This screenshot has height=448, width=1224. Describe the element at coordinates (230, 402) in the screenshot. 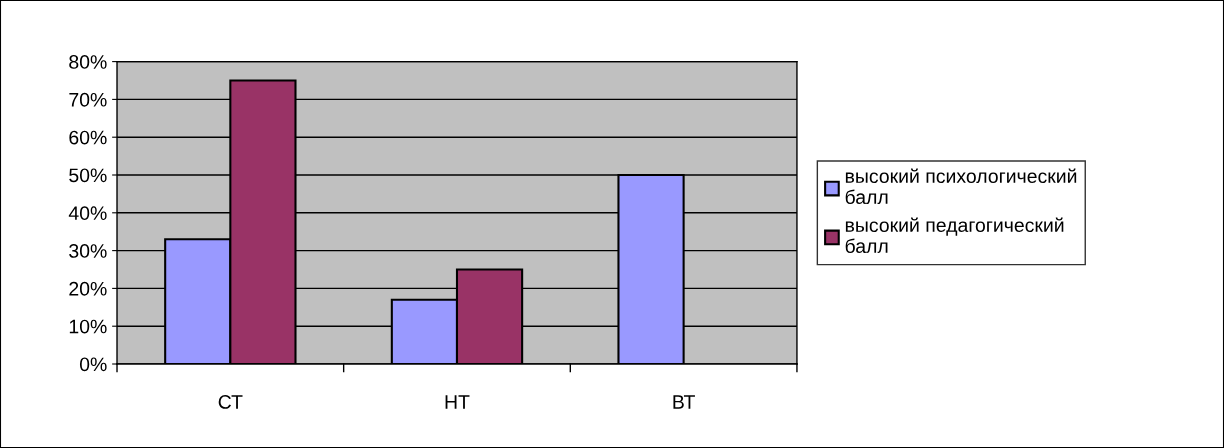

I see `x-tick-label: СТ` at that location.